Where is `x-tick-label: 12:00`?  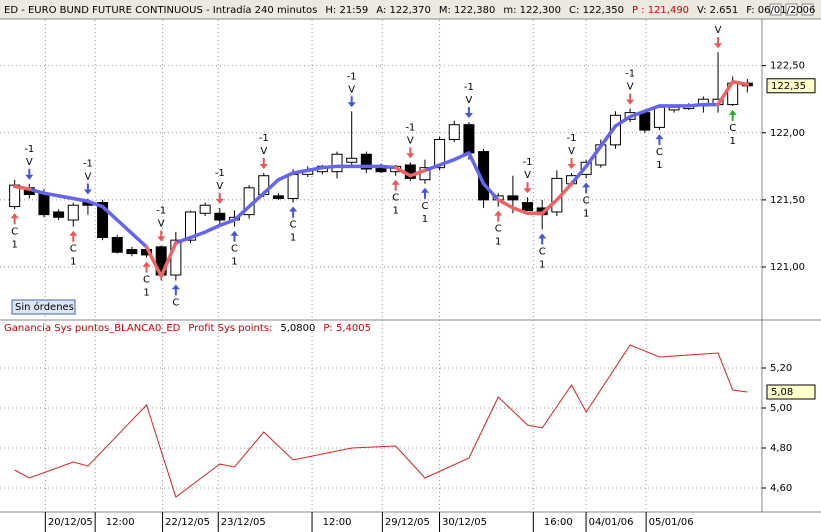
x-tick-label: 12:00 is located at coordinates (337, 522).